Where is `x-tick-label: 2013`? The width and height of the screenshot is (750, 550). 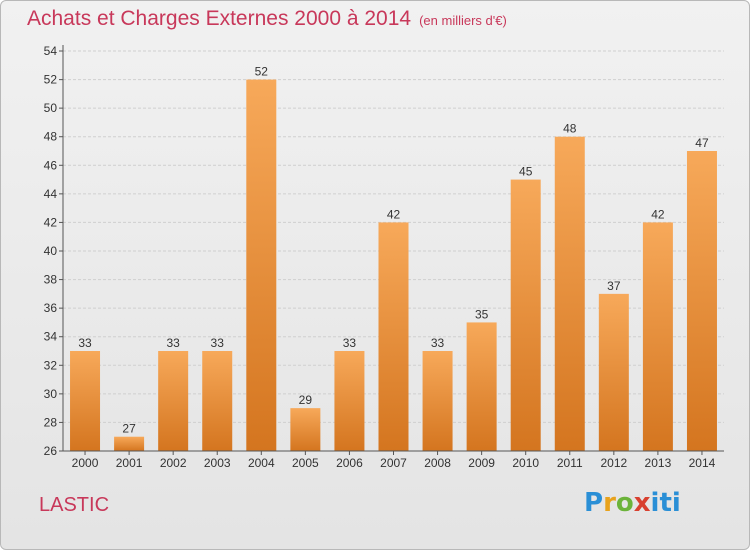 x-tick-label: 2013 is located at coordinates (658, 463).